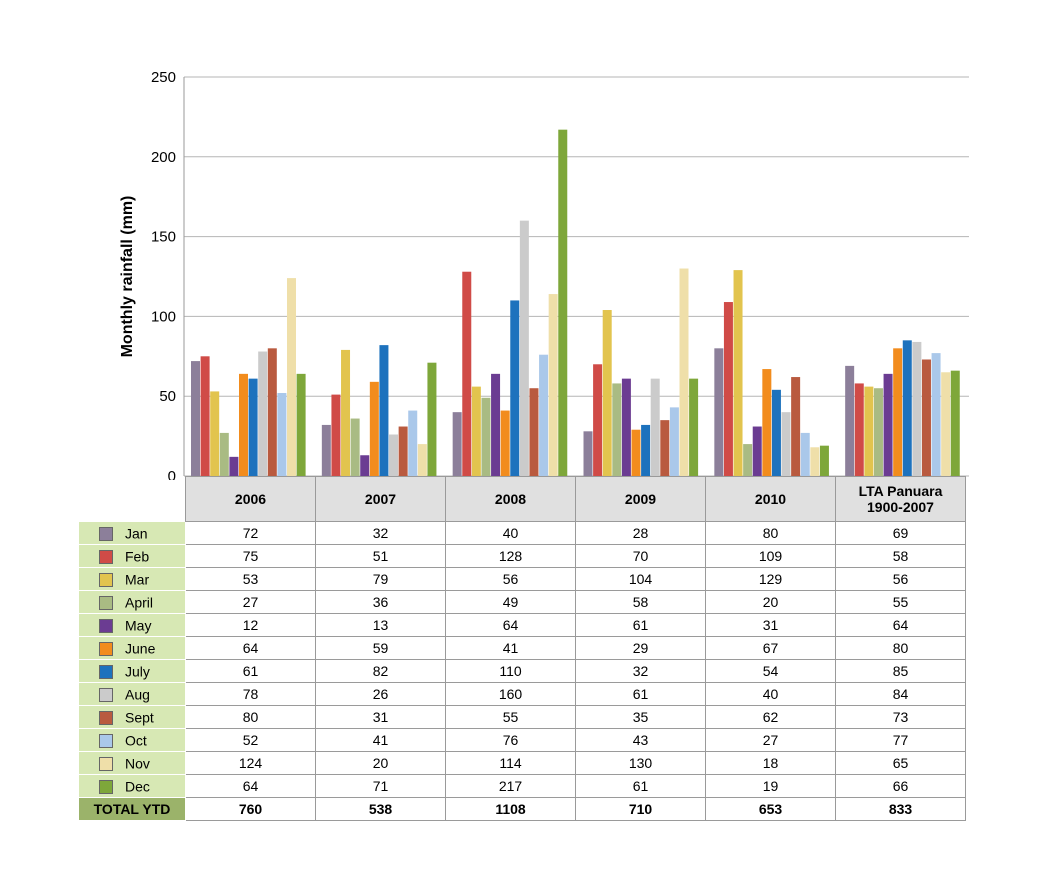  Describe the element at coordinates (640, 740) in the screenshot. I see `data-label: 43` at that location.